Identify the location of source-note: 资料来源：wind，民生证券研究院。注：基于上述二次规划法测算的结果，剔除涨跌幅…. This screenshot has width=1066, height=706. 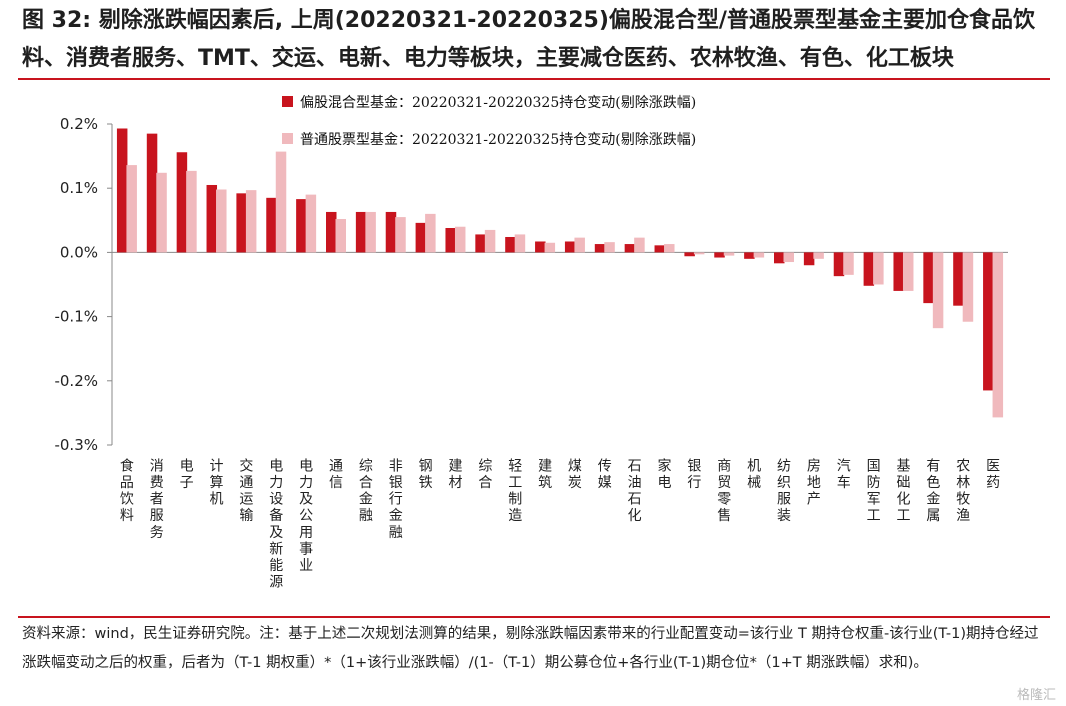
(530, 648).